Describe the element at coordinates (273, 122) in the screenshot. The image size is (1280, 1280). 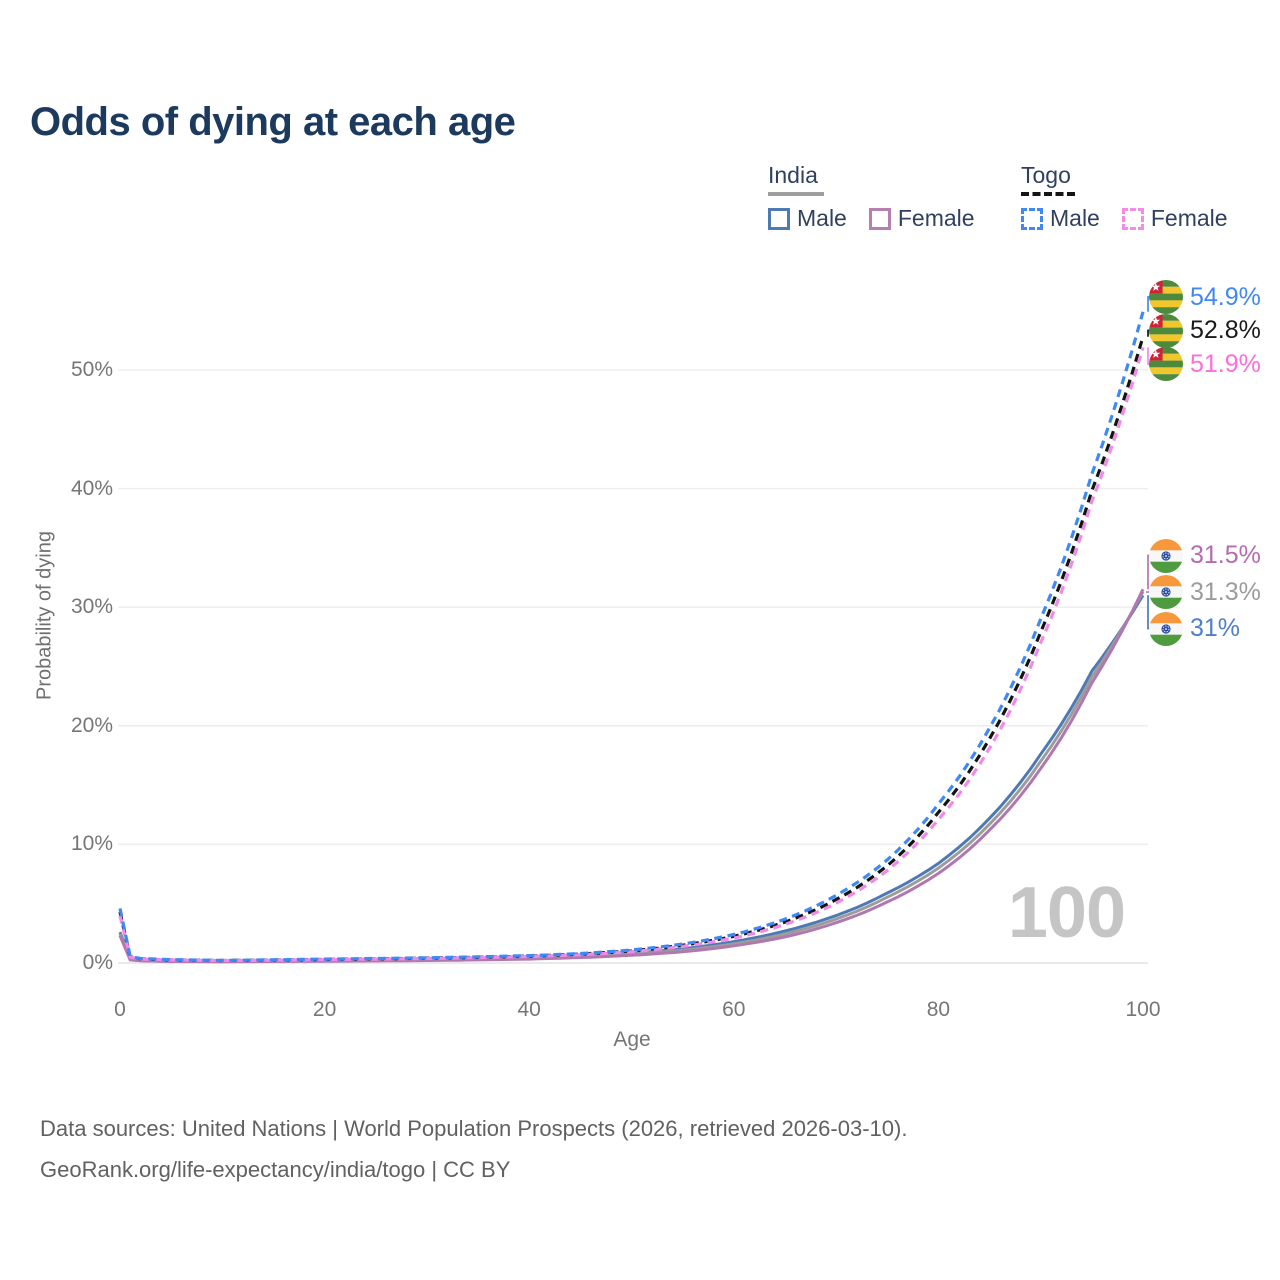
I see `page-title: Odds of dying at each age` at that location.